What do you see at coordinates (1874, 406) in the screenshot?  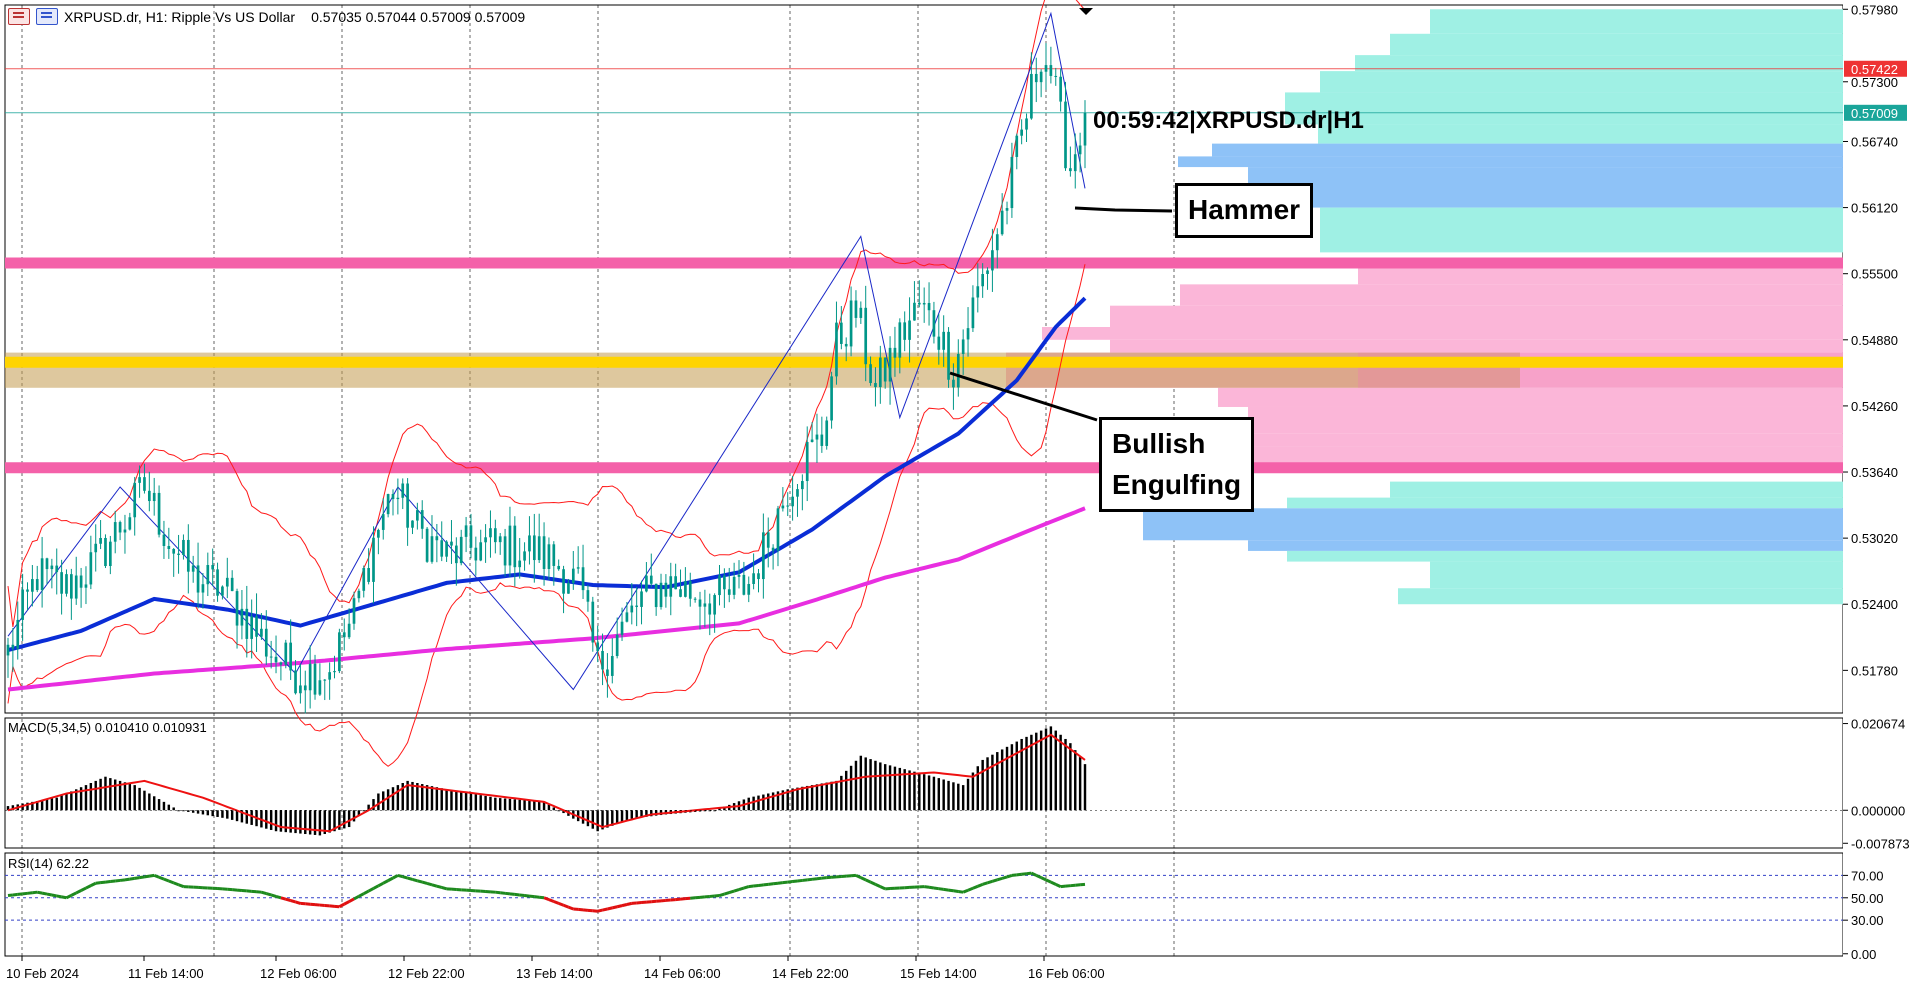 I see `price-tick-label: 0.54260` at bounding box center [1874, 406].